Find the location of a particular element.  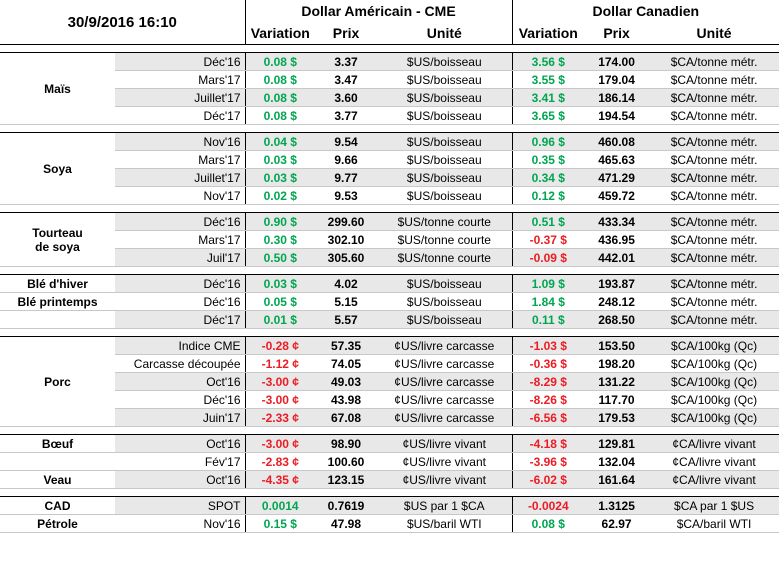

usd-variation: 0.0014 is located at coordinates (280, 505).